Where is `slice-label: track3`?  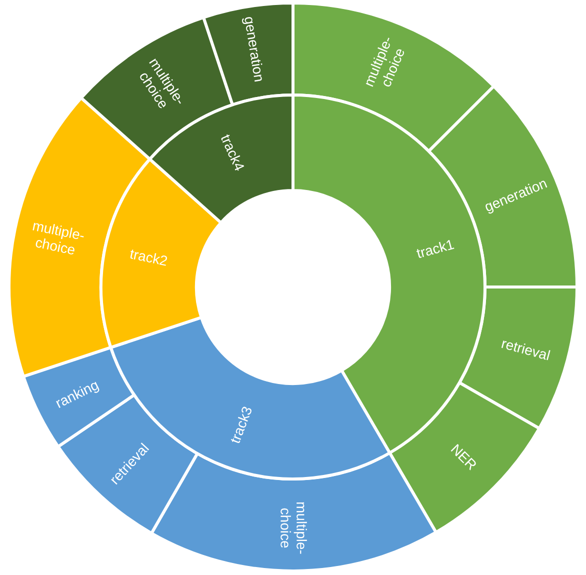 slice-label: track3 is located at coordinates (241, 425).